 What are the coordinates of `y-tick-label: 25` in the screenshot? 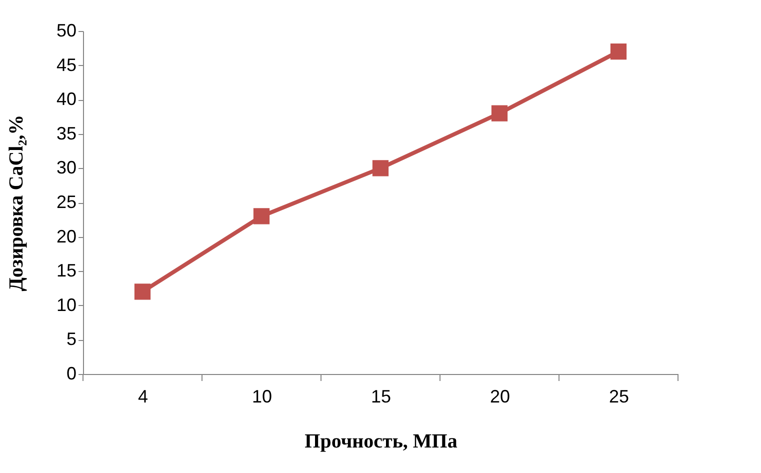 It's located at (66, 202).